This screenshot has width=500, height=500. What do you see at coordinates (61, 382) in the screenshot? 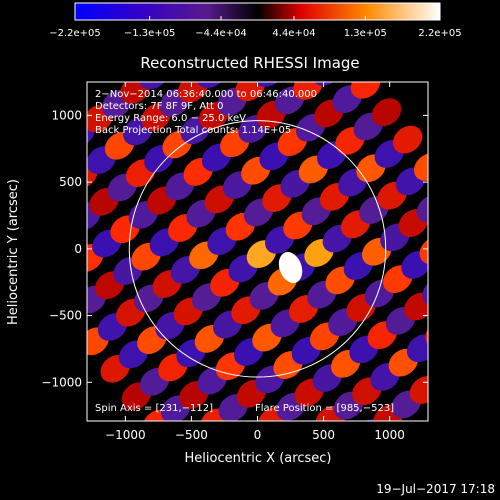
I see `y-tick-label: −1000` at bounding box center [61, 382].